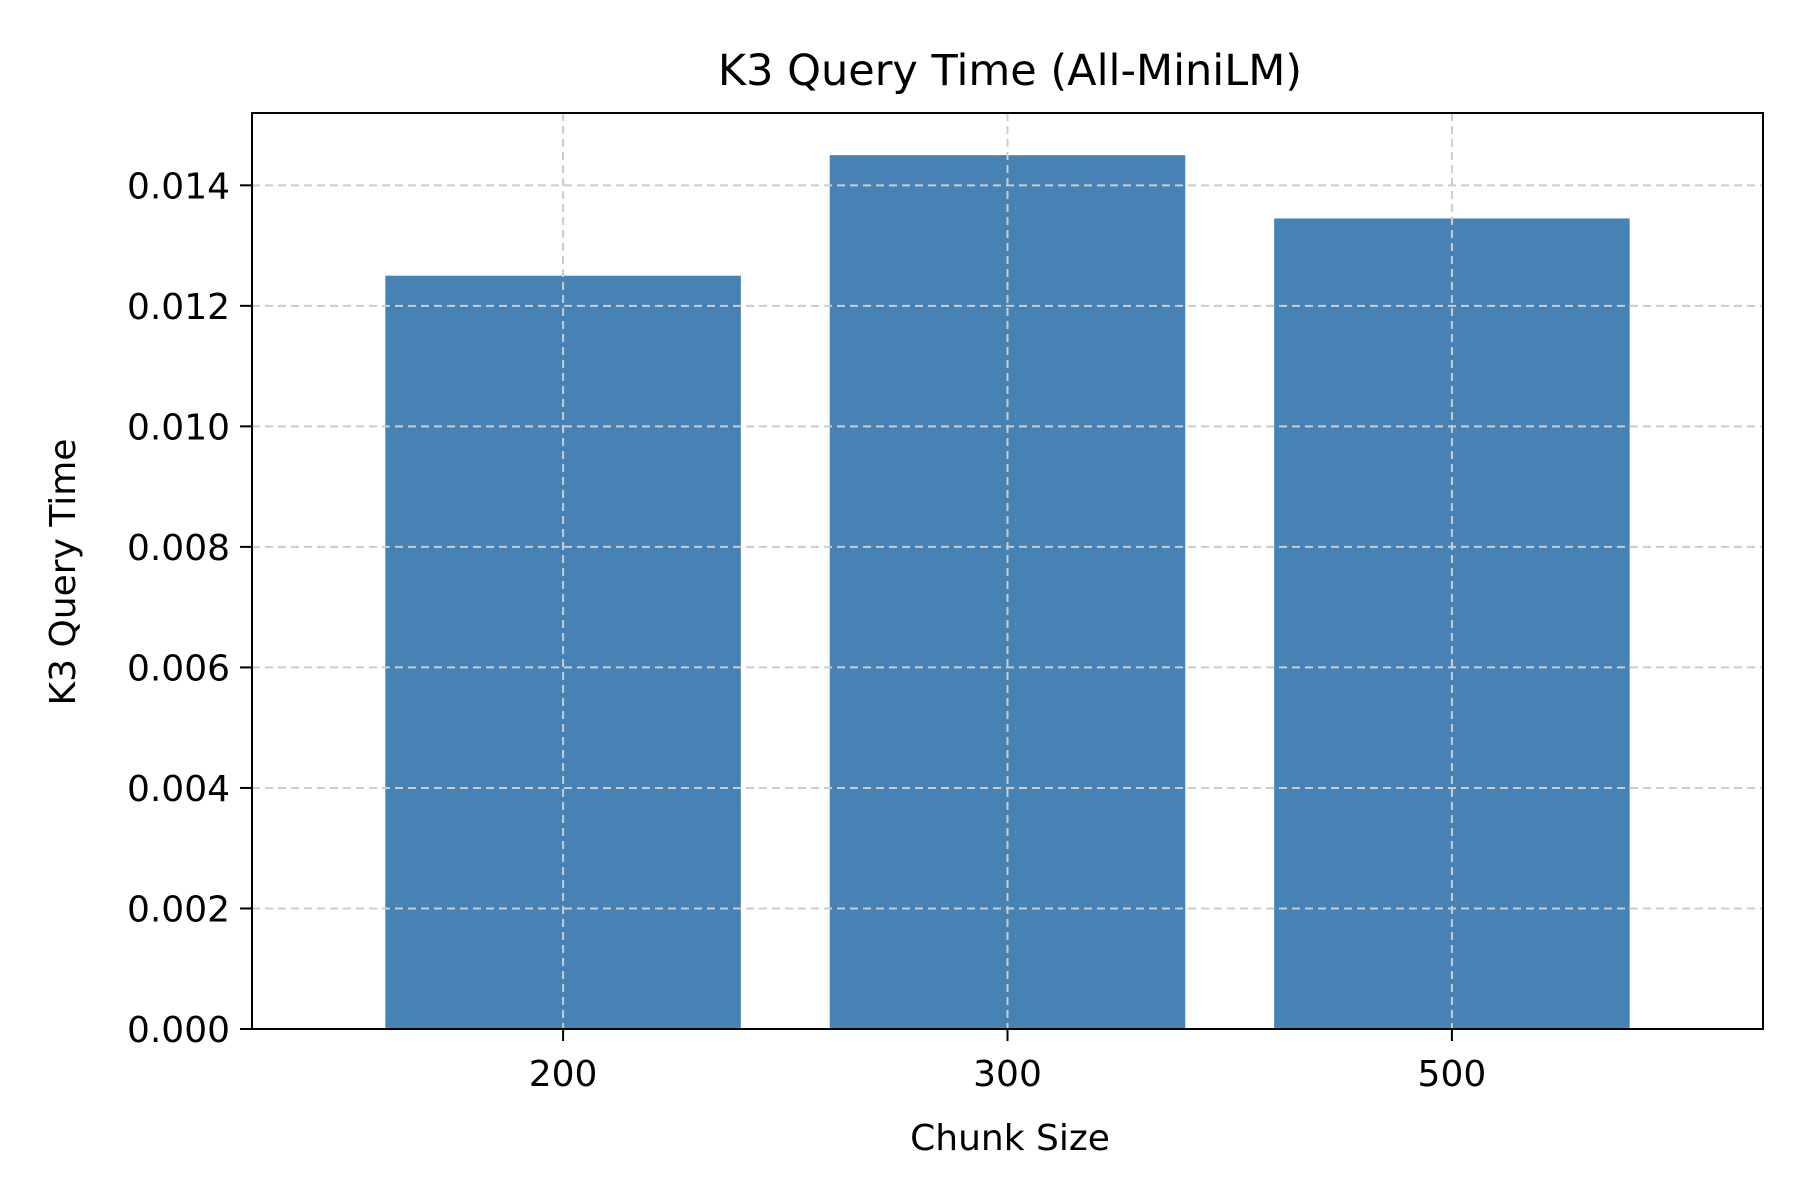  Describe the element at coordinates (178, 909) in the screenshot. I see `y-tick-label: 0.002` at that location.